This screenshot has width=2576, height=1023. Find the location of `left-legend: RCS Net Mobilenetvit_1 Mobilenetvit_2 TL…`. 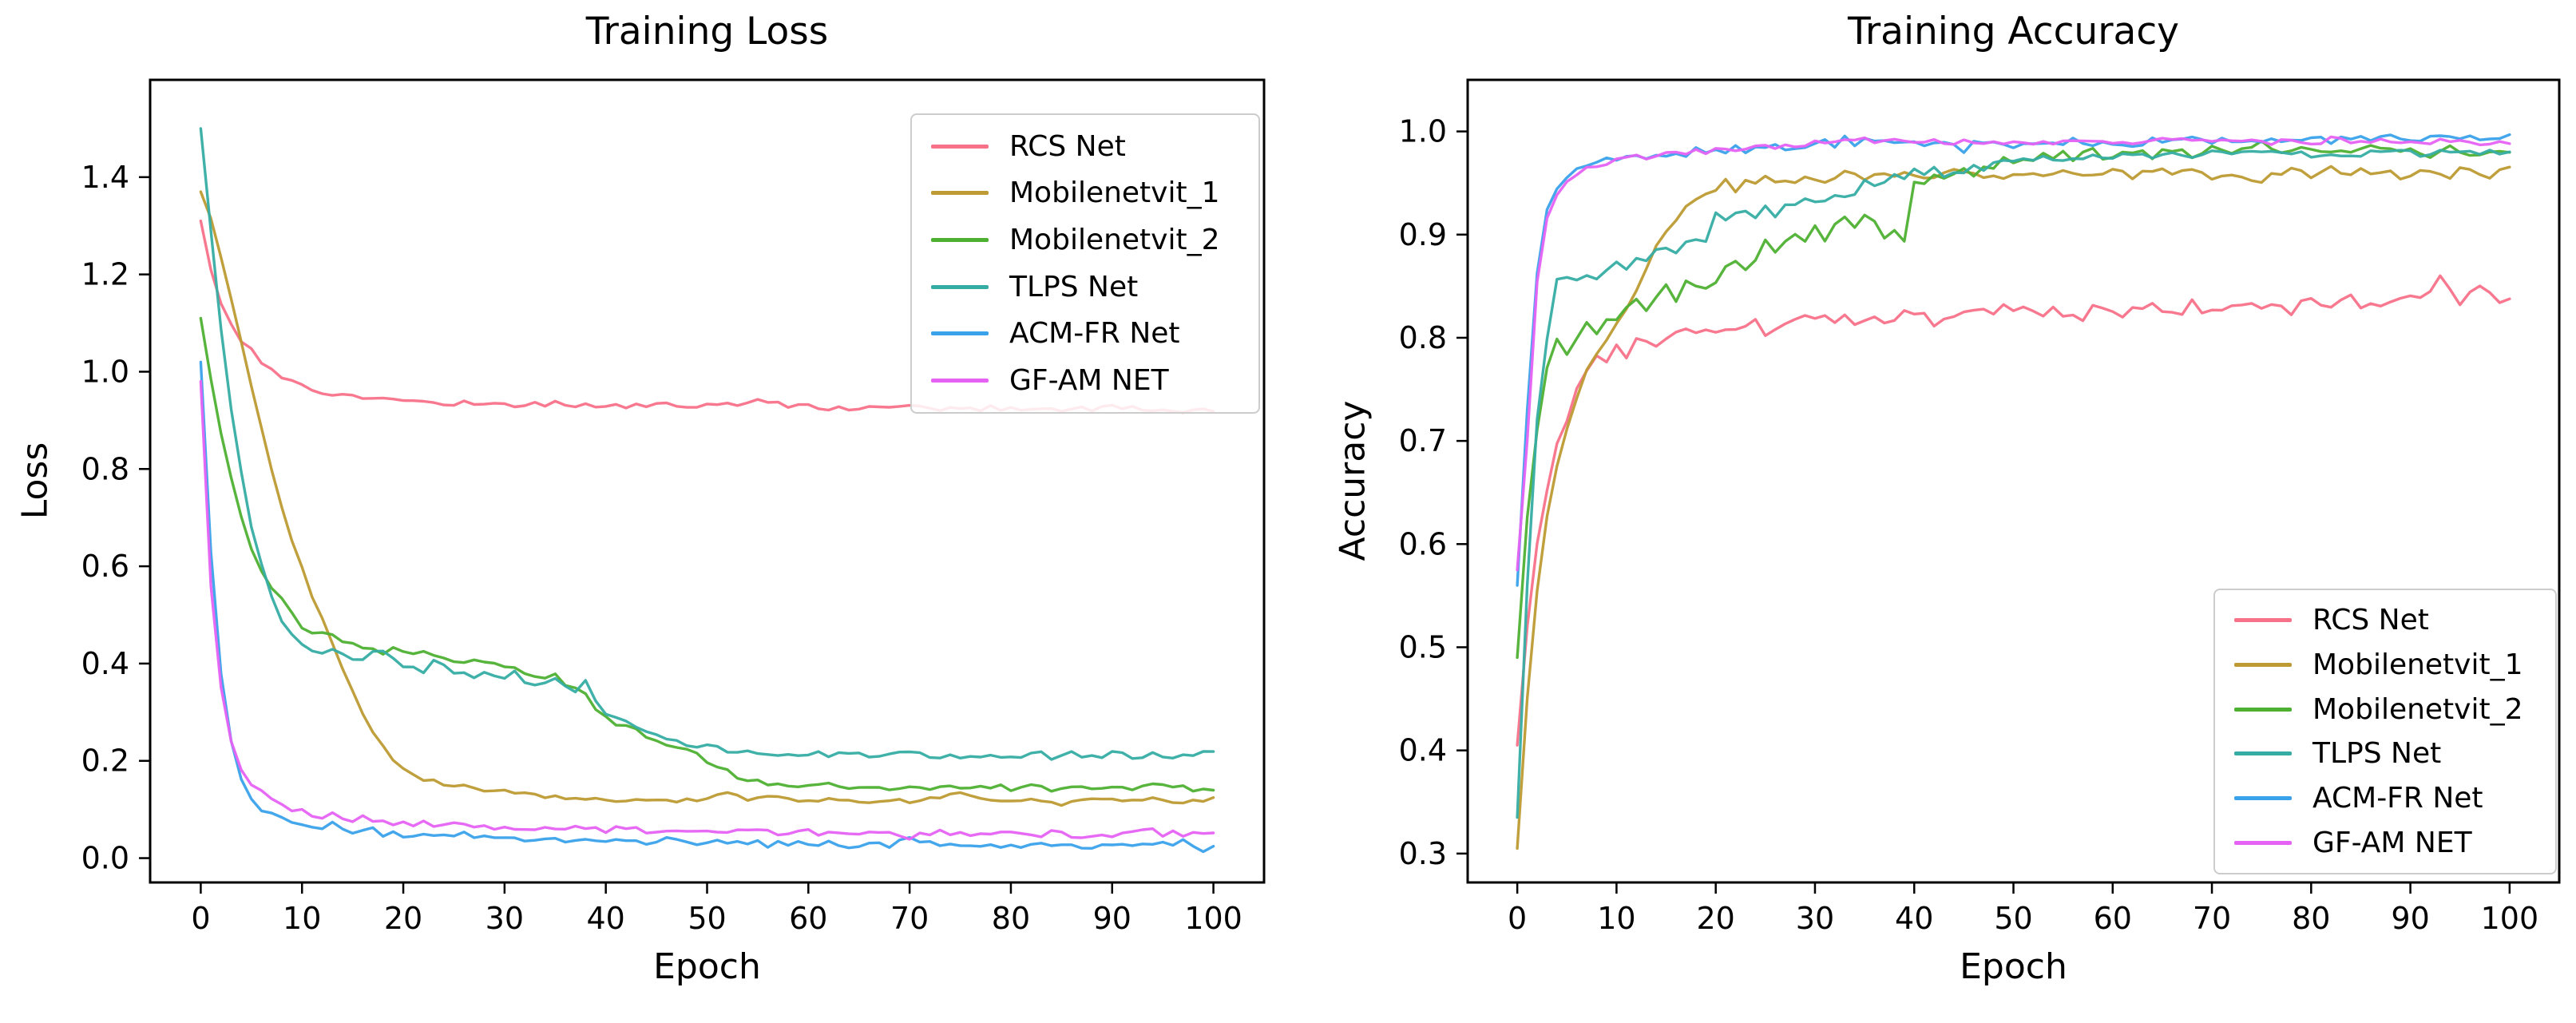

left-legend: RCS Net Mobilenetvit_1 Mobilenetvit_2 TL… is located at coordinates (1085, 263).